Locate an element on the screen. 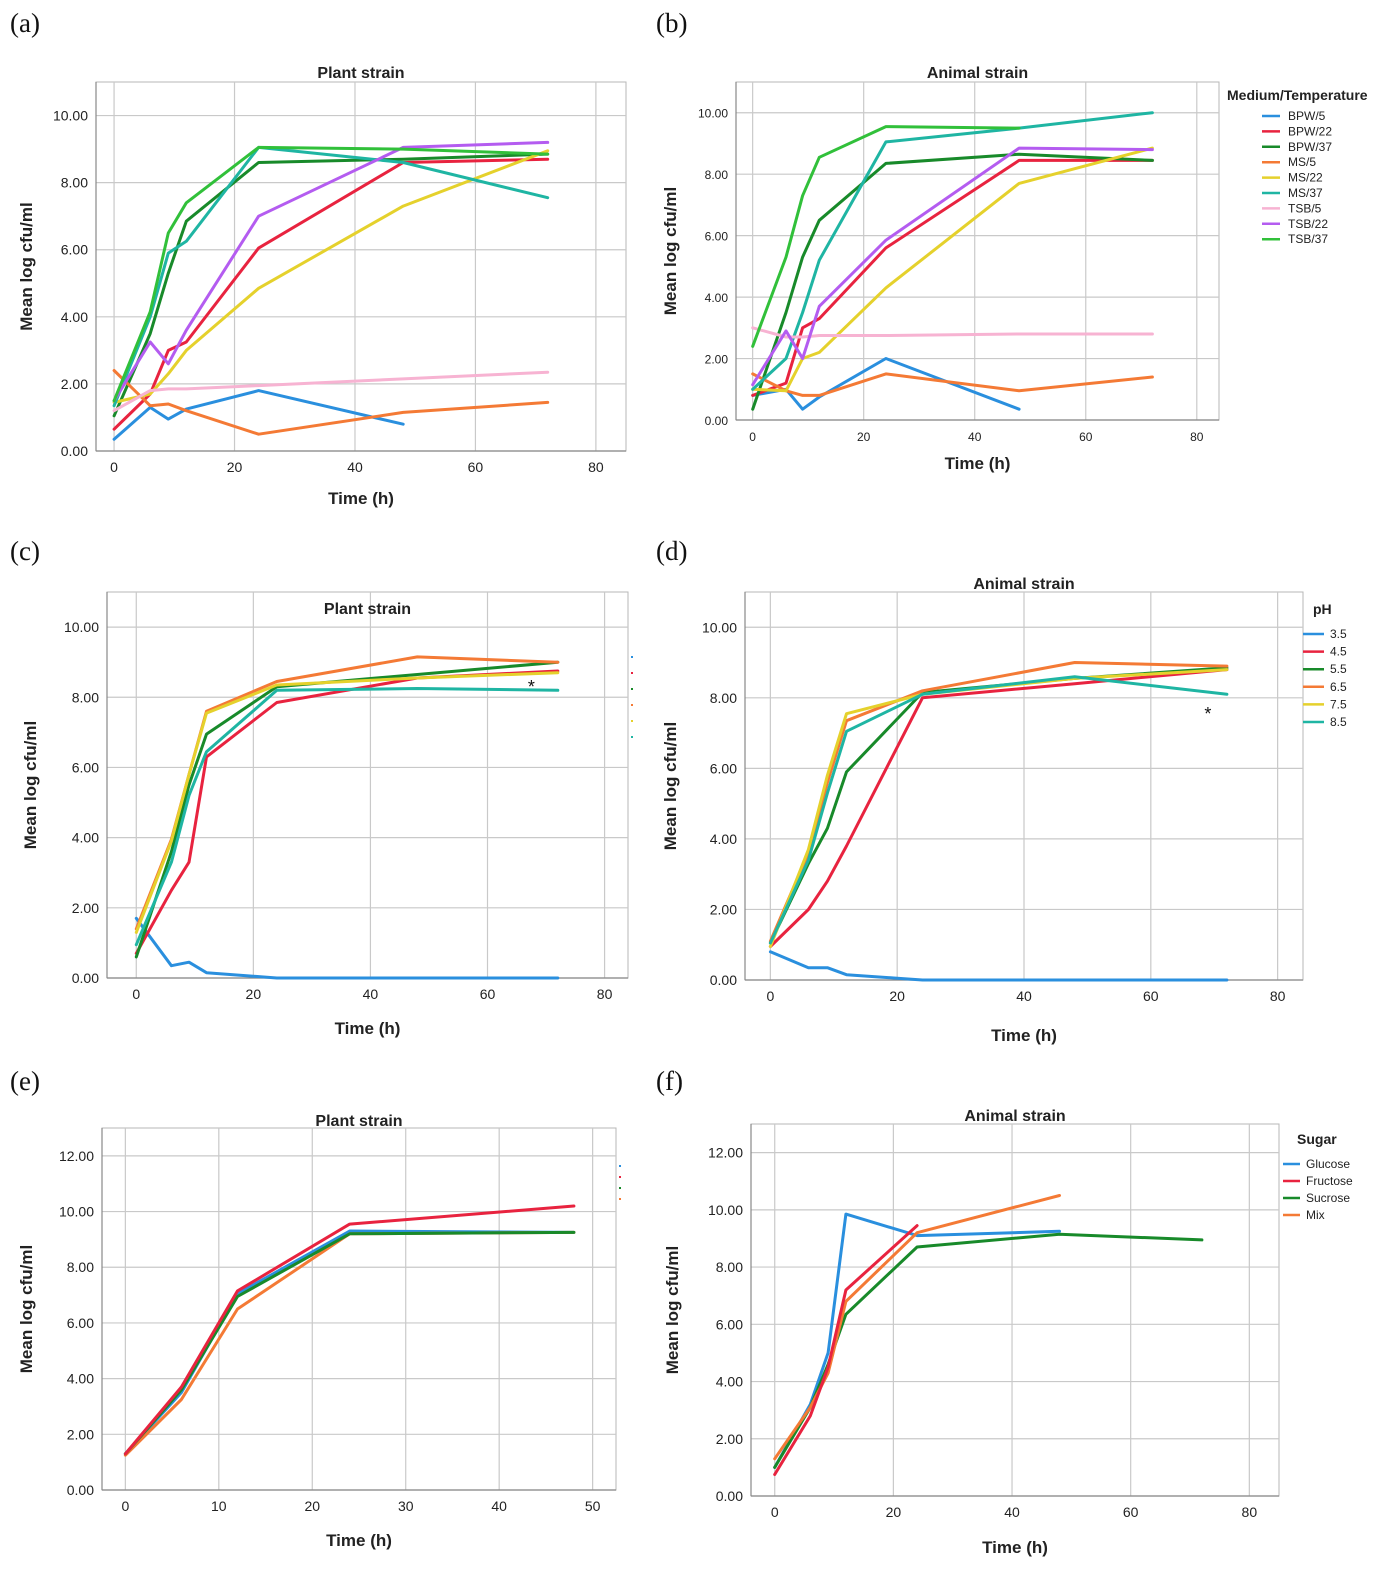  legend-entry: BPW/22 is located at coordinates (1310, 131).